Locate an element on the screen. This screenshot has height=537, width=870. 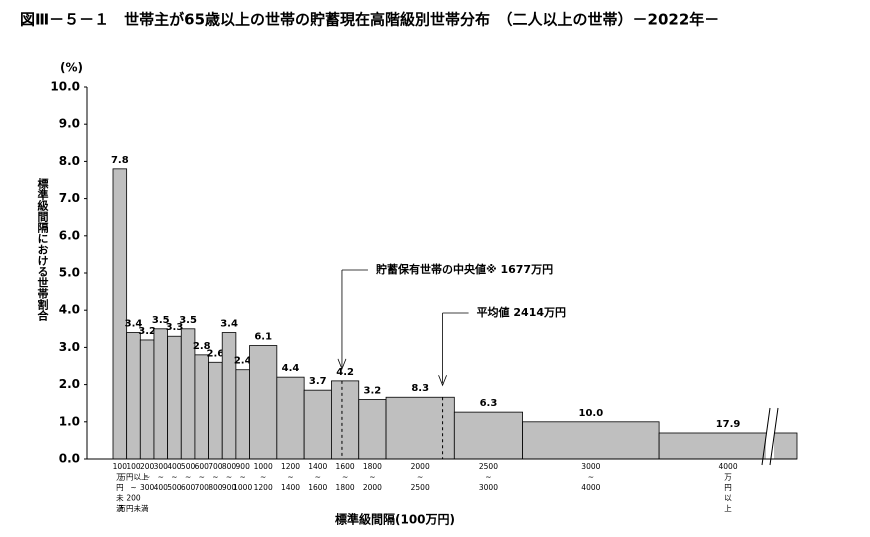
x-tick-label: 万円未満 is located at coordinates (133, 508).